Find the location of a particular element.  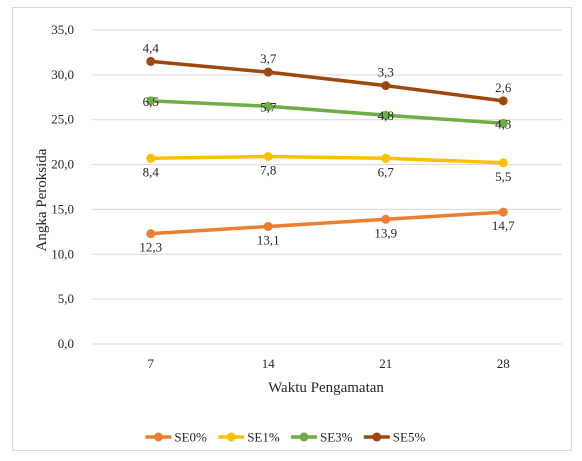

y-axis-ticks: 0,0 5,0 10,0 15,0 20,0 25,0 30,0 35,0 is located at coordinates (62, 186).